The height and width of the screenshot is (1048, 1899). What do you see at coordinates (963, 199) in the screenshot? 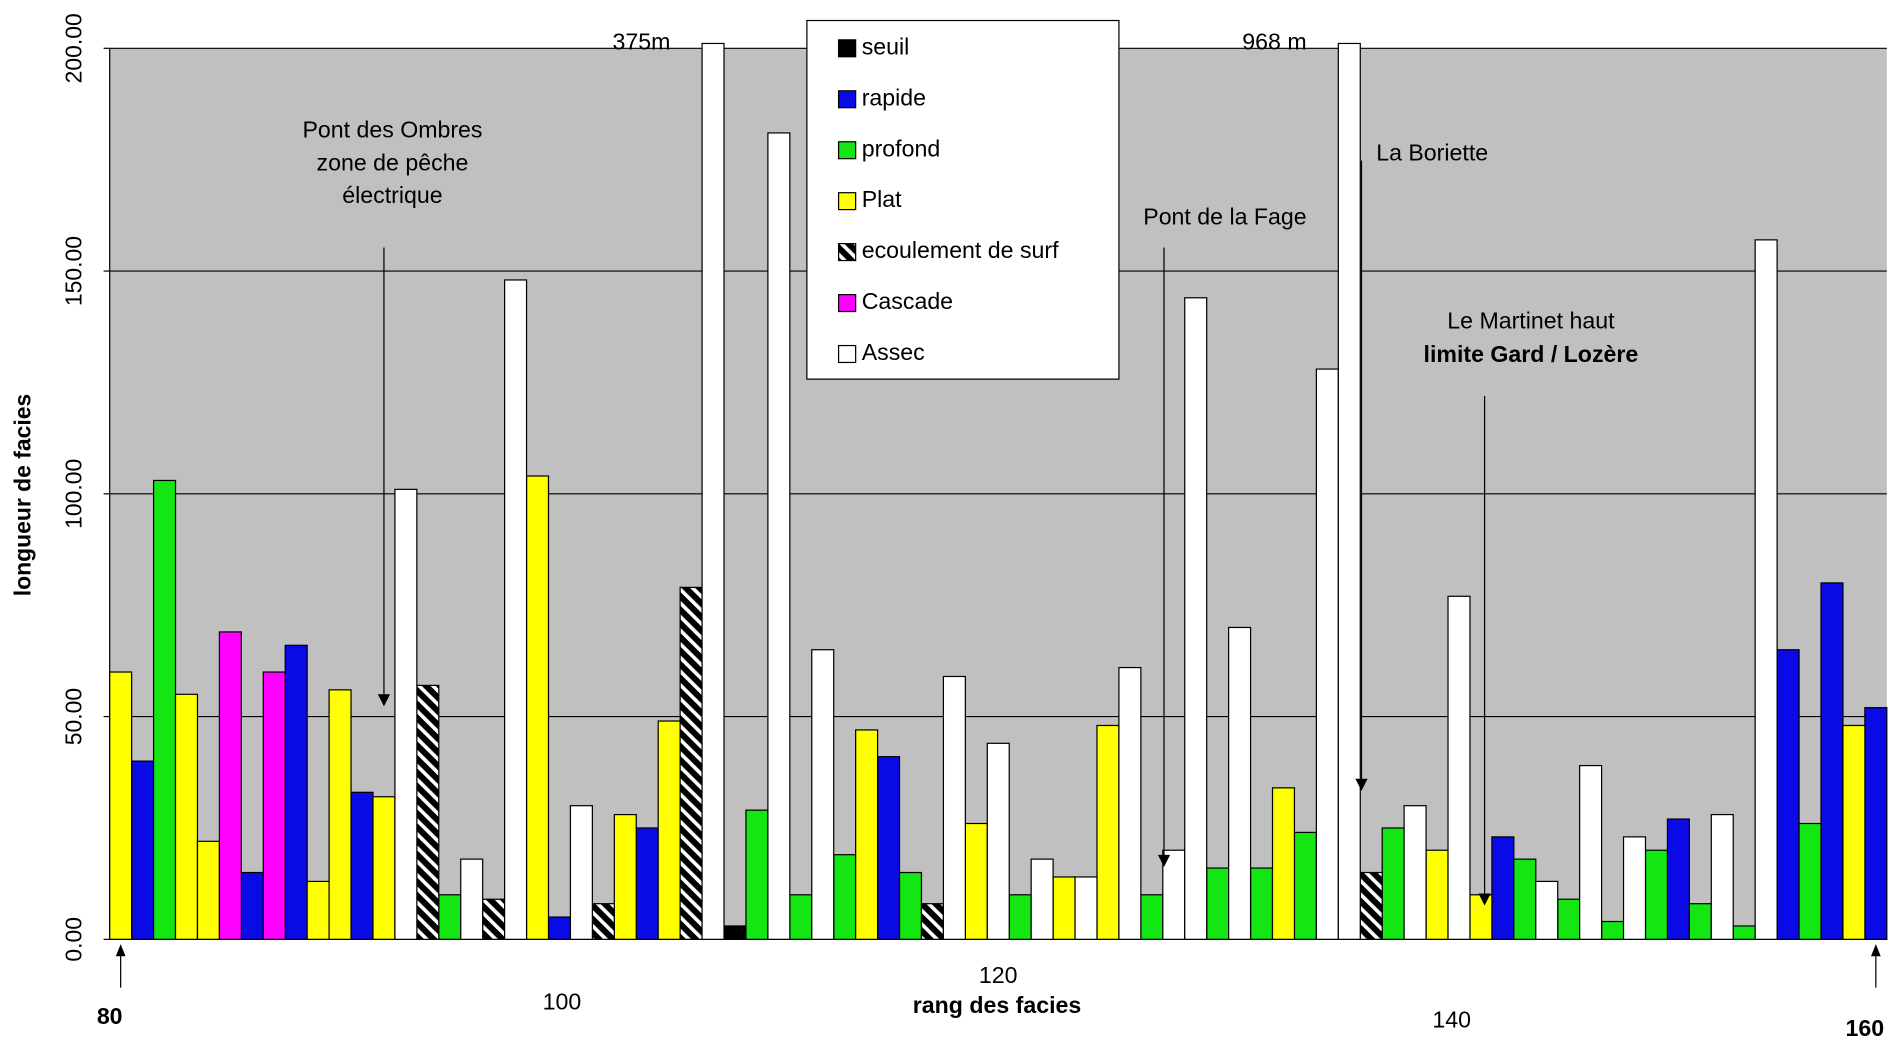
I see `legend` at bounding box center [963, 199].